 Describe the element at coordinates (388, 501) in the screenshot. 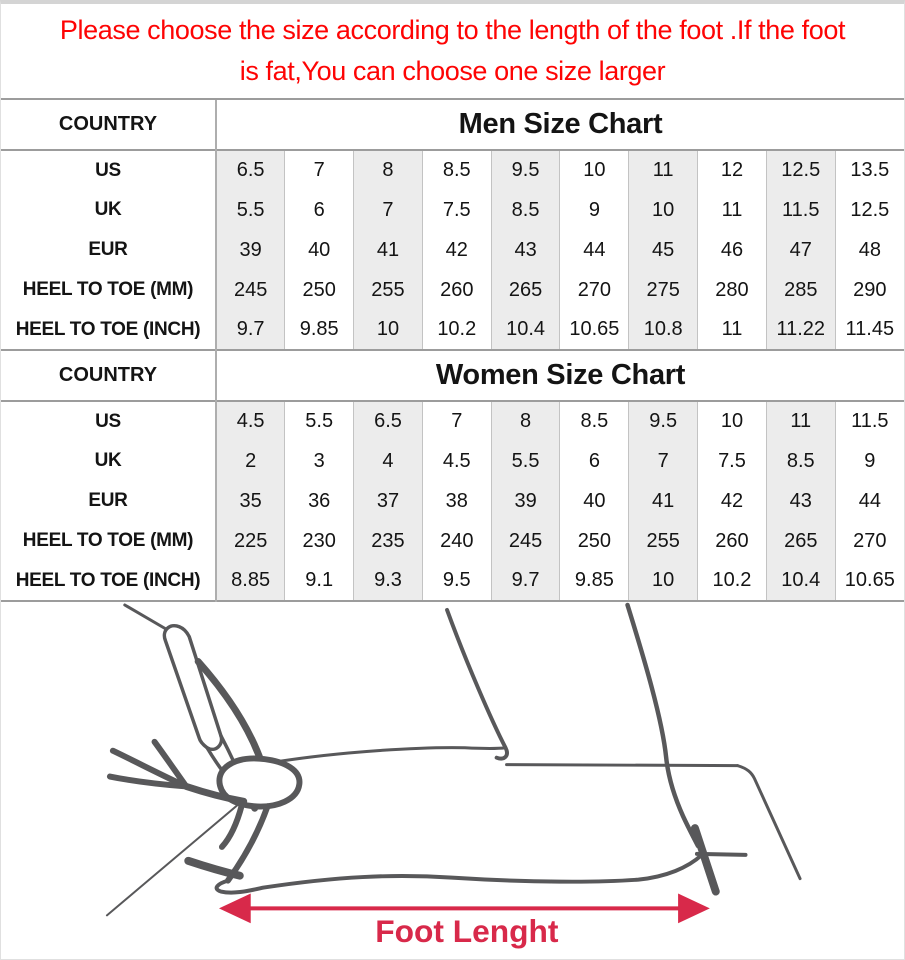

I see `size-cell: 37` at that location.